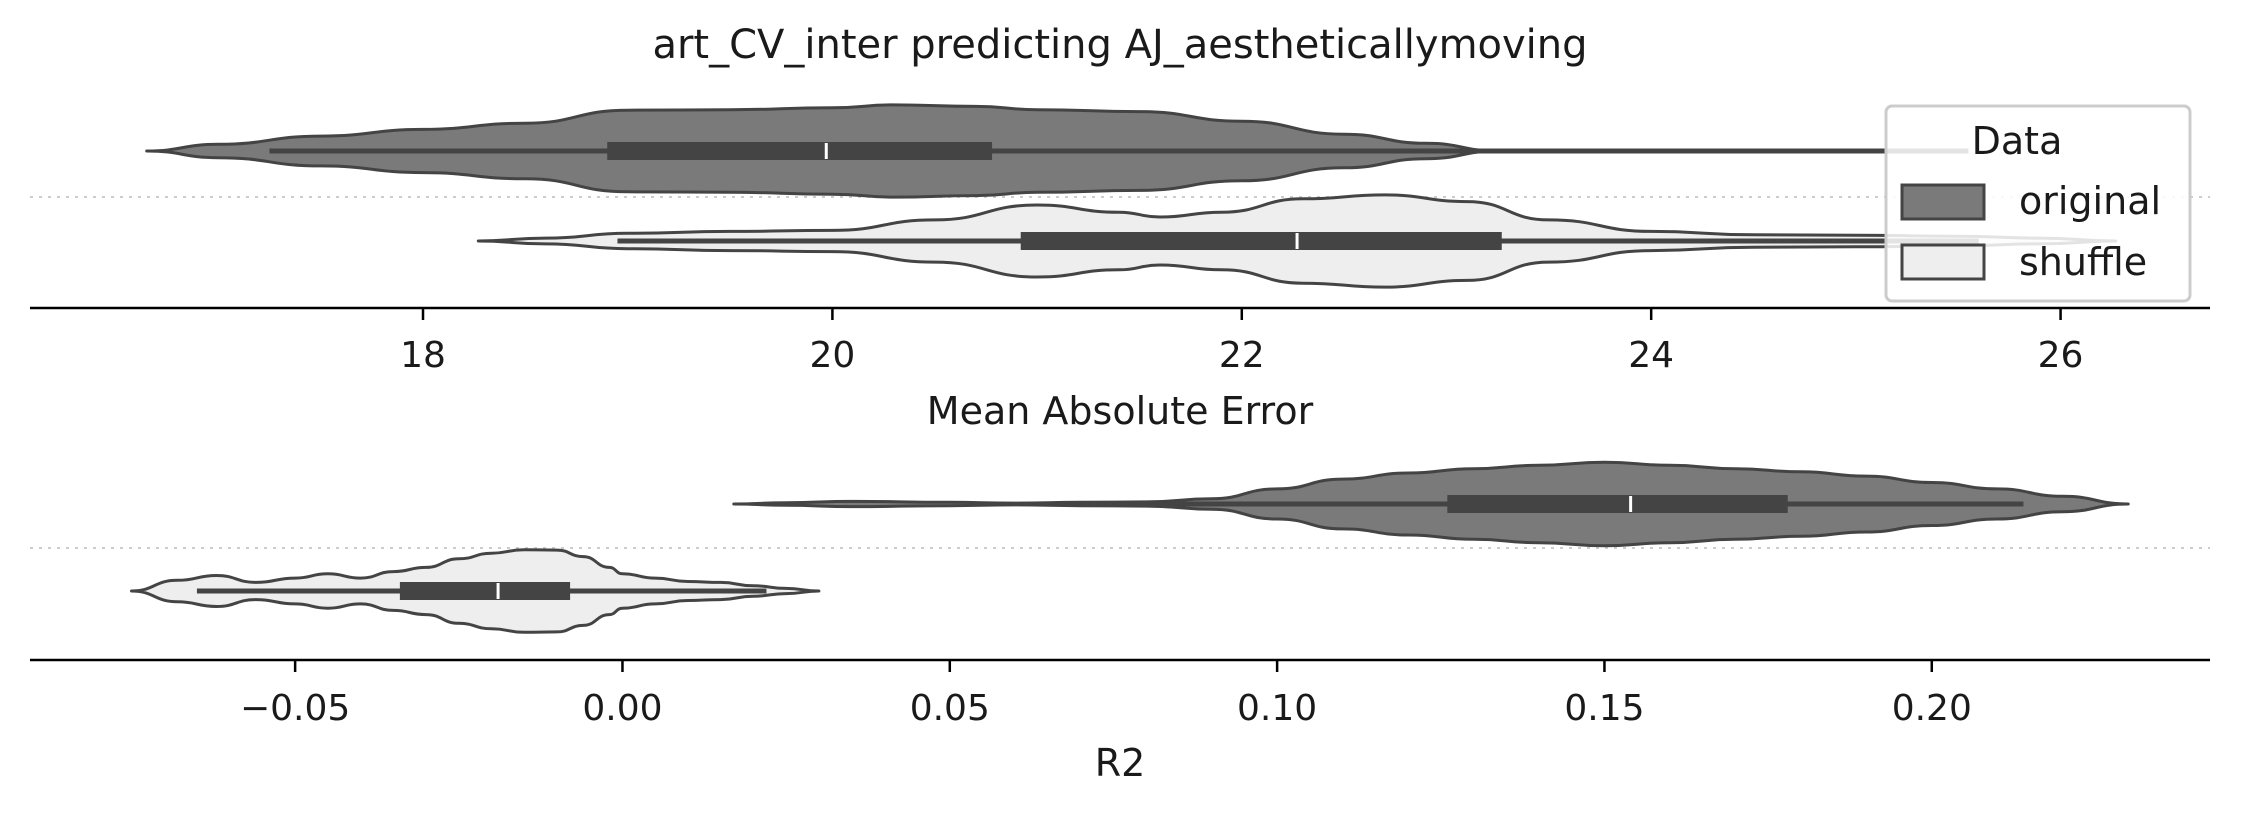  What do you see at coordinates (1120, 411) in the screenshot?
I see `mae-x-axis-label: Mean Absolute Error` at bounding box center [1120, 411].